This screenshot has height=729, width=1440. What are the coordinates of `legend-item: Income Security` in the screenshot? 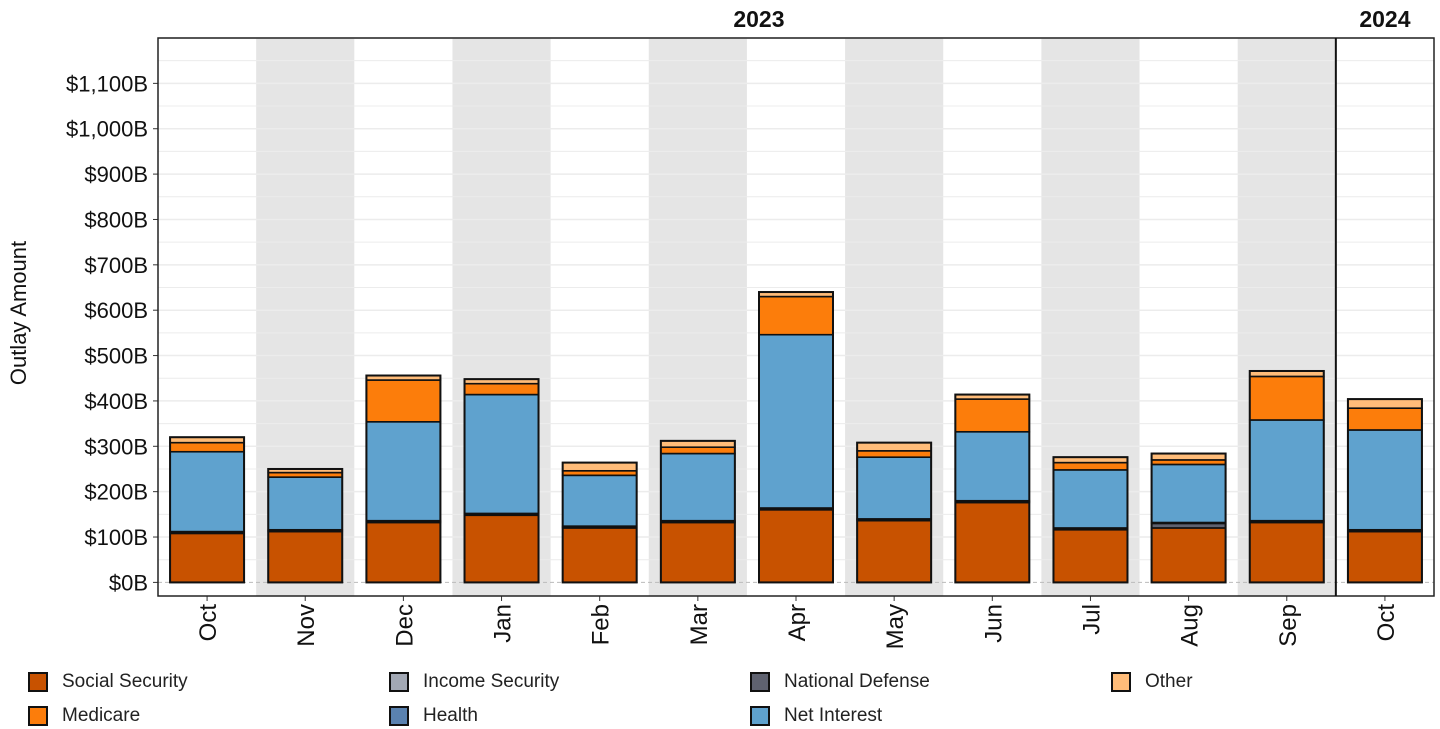 It's located at (474, 682).